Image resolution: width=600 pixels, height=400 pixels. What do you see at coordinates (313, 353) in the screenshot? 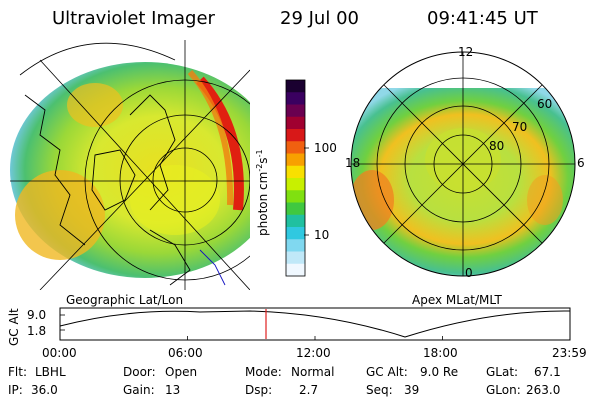
I see `timeline-xtick-1200: 12:00` at bounding box center [313, 353].